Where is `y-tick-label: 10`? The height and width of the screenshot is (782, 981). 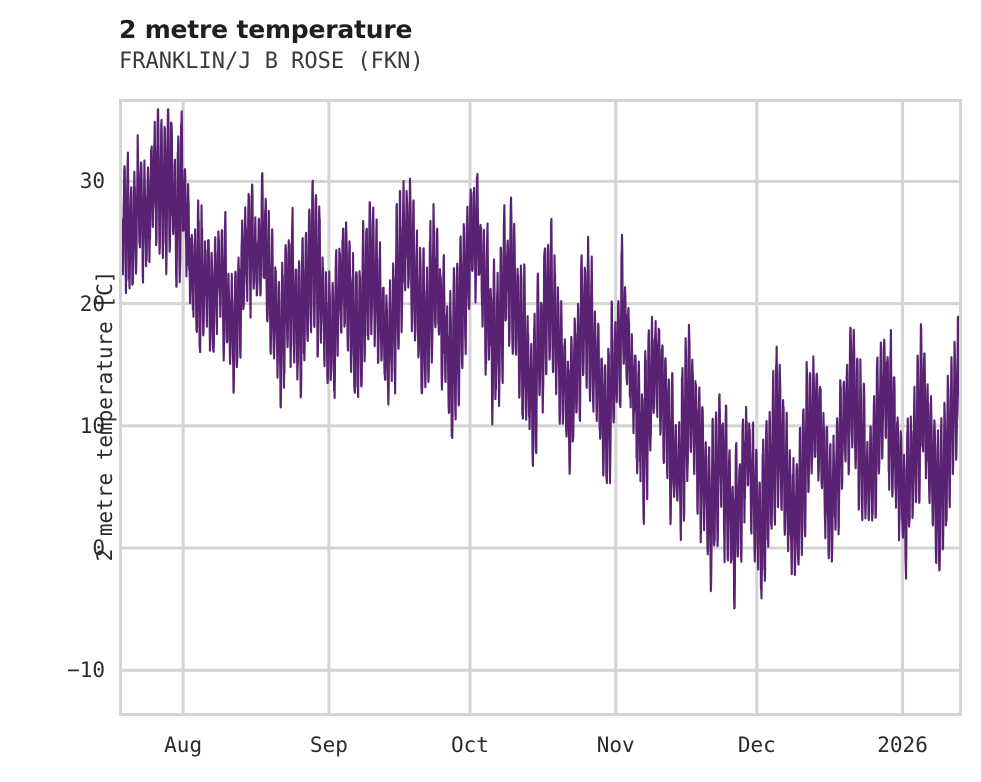 y-tick-label: 10 is located at coordinates (92, 425).